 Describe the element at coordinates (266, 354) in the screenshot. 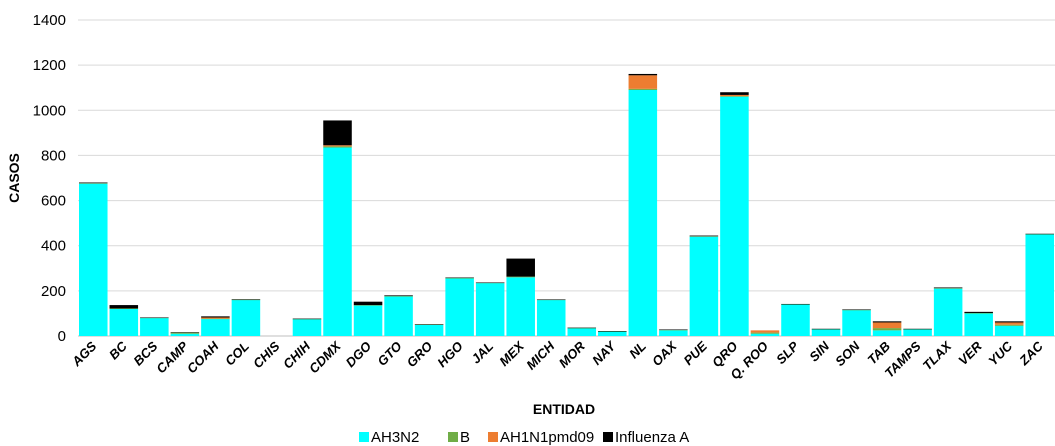

I see `x-tick-label: CHIS` at that location.